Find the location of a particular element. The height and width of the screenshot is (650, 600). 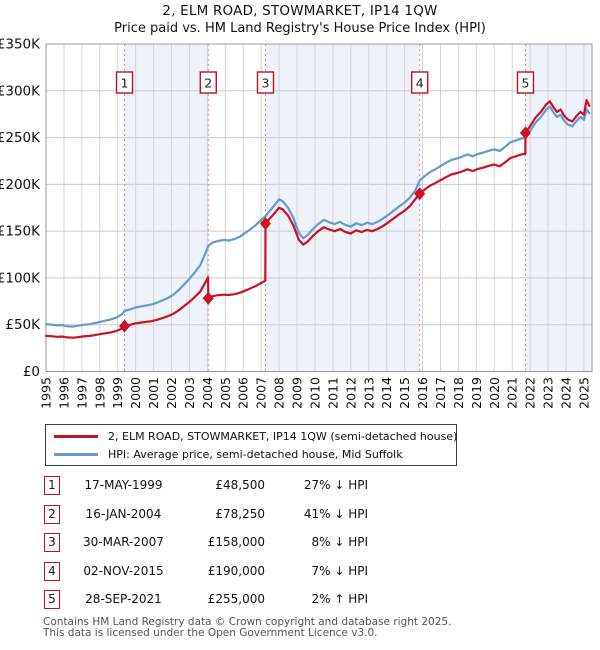

y-axis-label: £0 is located at coordinates (31, 372).